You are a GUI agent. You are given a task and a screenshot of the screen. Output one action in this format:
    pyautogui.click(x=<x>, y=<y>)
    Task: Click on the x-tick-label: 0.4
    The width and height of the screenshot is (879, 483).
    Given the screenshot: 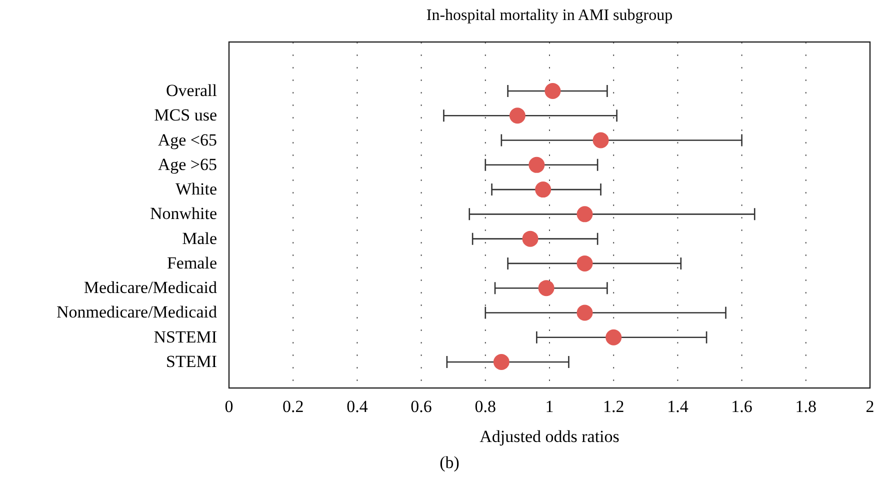 What is the action you would take?
    pyautogui.click(x=357, y=406)
    